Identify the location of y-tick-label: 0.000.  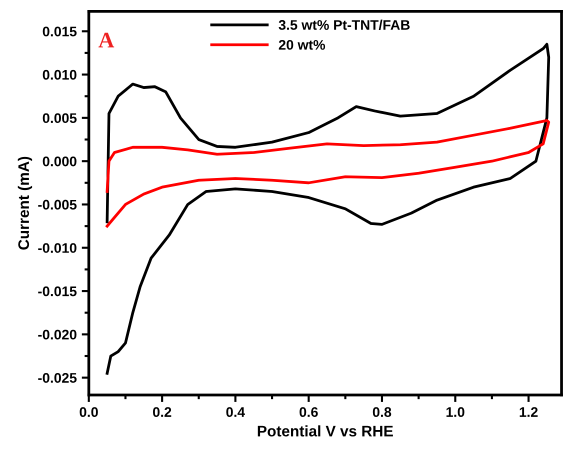
(59, 161).